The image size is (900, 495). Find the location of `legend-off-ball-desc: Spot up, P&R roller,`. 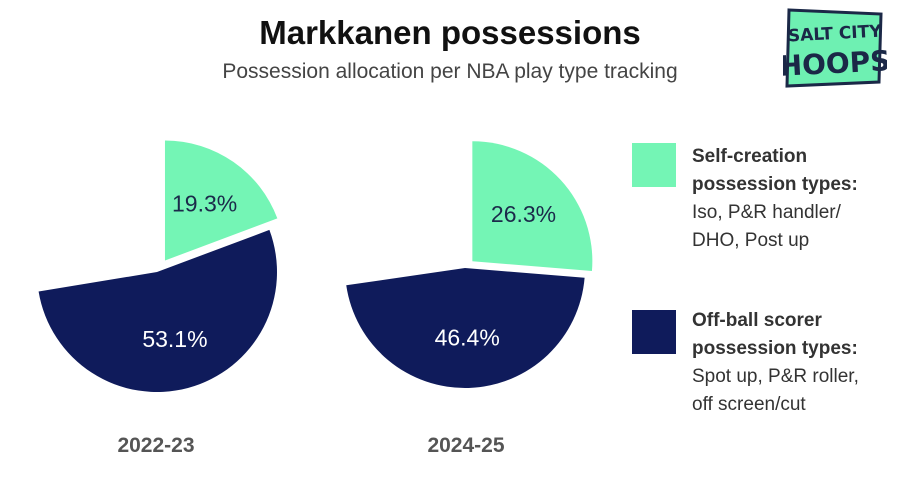

legend-off-ball-desc: Spot up, P&R roller, is located at coordinates (775, 376).